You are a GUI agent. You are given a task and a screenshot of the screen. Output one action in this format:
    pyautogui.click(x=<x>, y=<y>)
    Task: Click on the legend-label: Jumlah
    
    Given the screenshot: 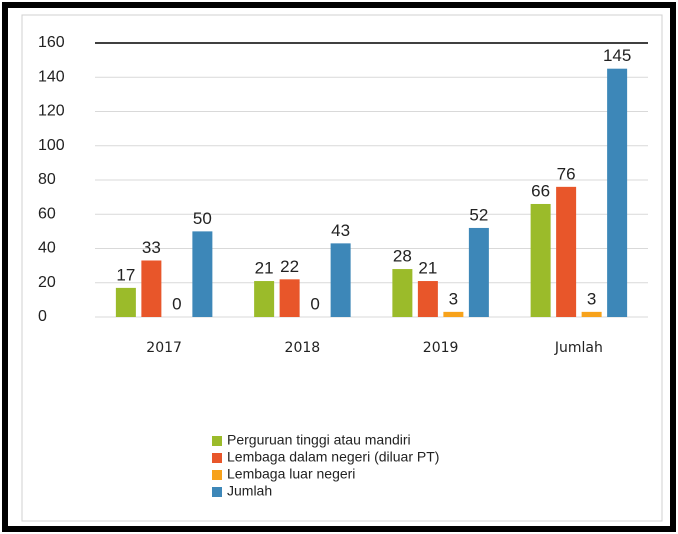 What is the action you would take?
    pyautogui.click(x=249, y=491)
    